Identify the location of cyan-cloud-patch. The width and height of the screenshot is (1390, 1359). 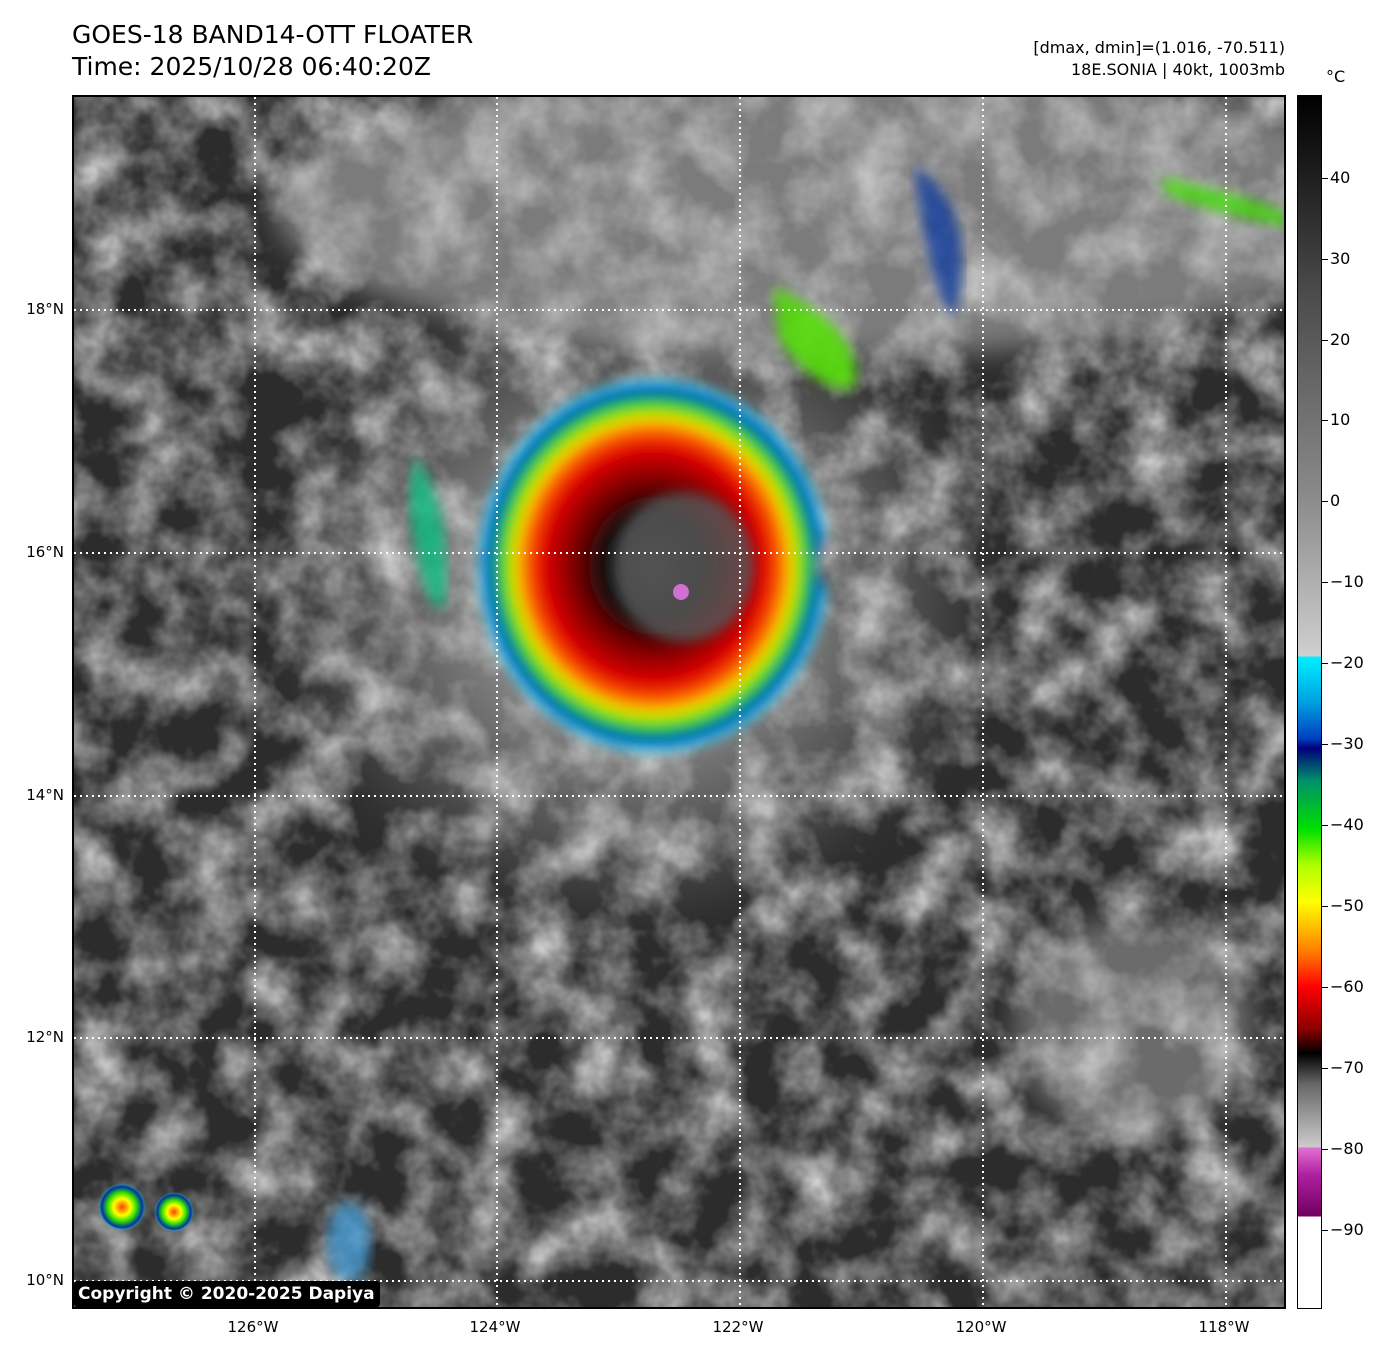
(349, 1242).